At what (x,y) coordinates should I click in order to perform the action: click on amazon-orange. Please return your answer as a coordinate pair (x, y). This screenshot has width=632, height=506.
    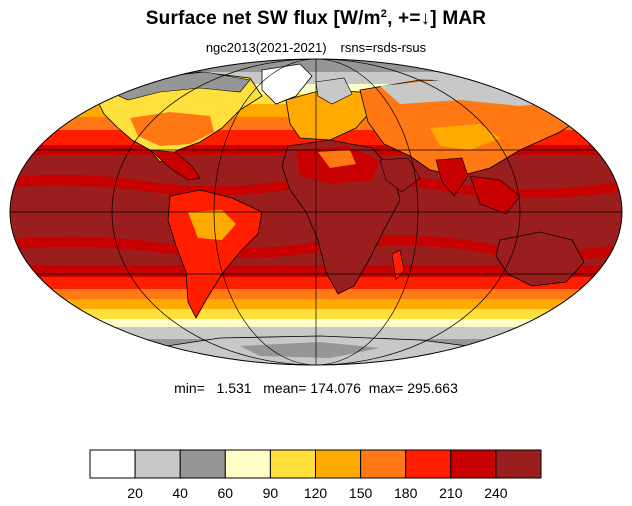
    Looking at the image, I should click on (212, 225).